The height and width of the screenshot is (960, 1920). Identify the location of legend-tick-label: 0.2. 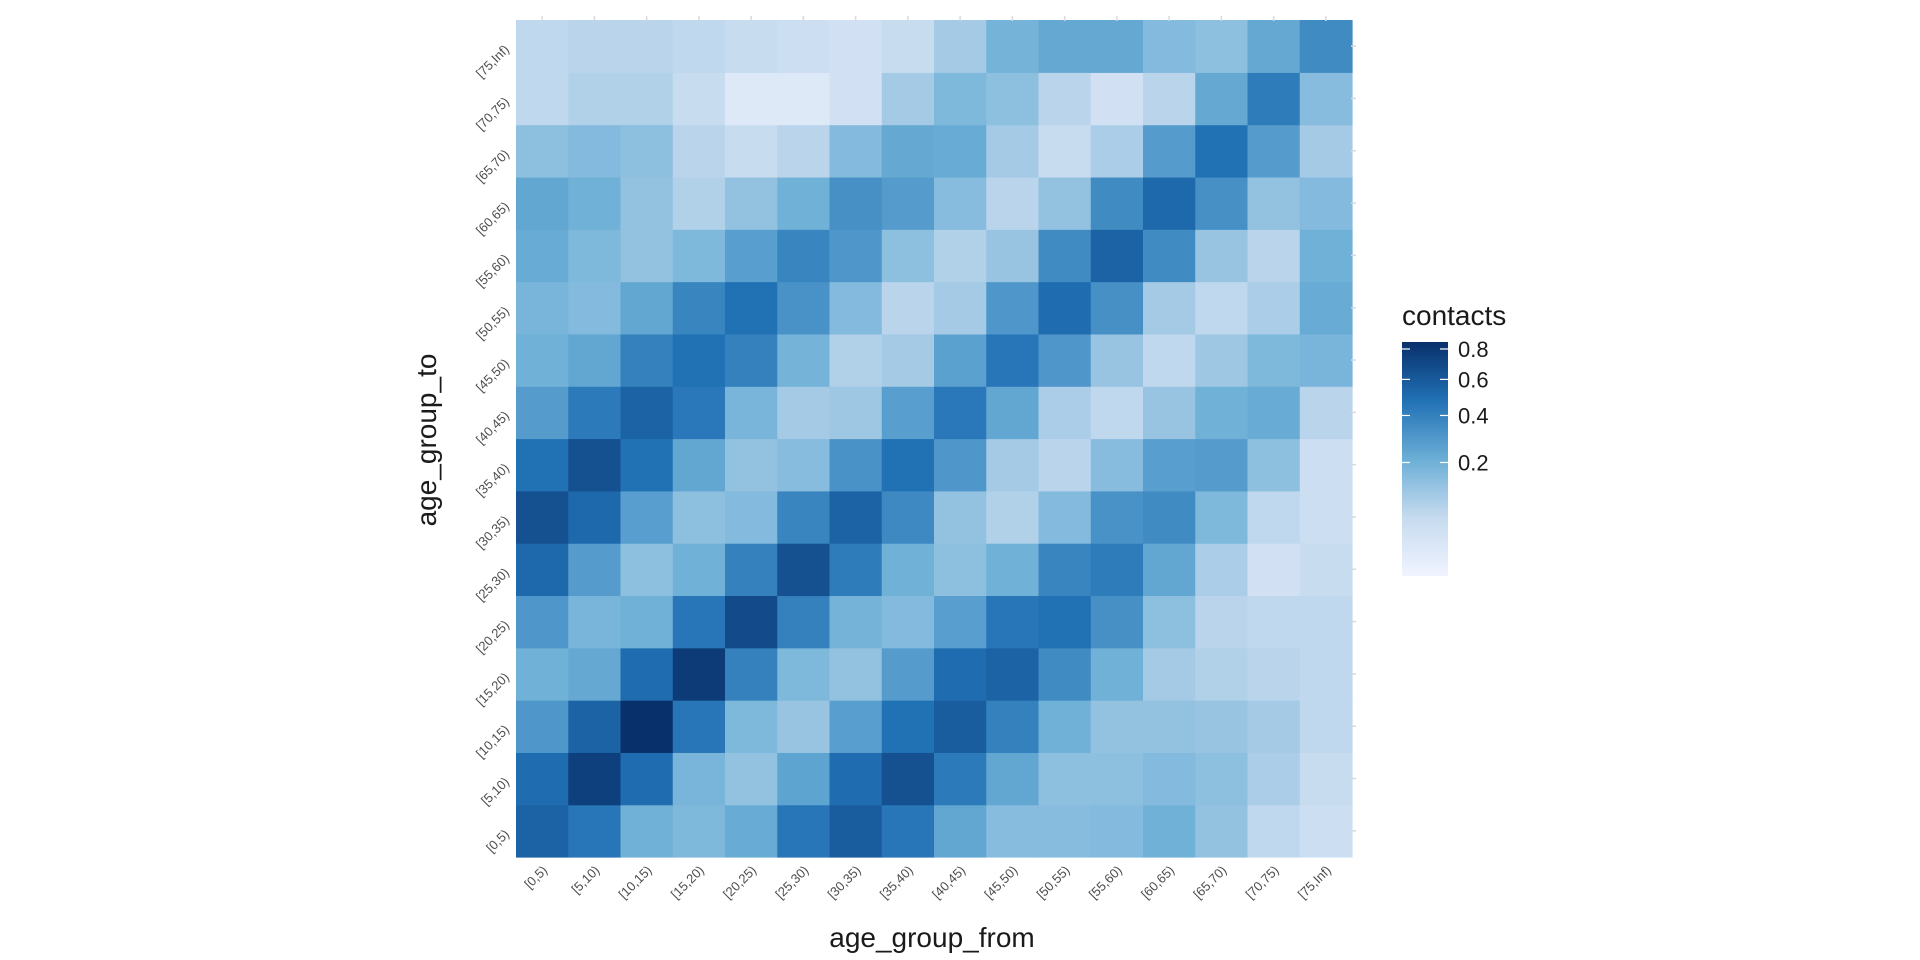
(1473, 462).